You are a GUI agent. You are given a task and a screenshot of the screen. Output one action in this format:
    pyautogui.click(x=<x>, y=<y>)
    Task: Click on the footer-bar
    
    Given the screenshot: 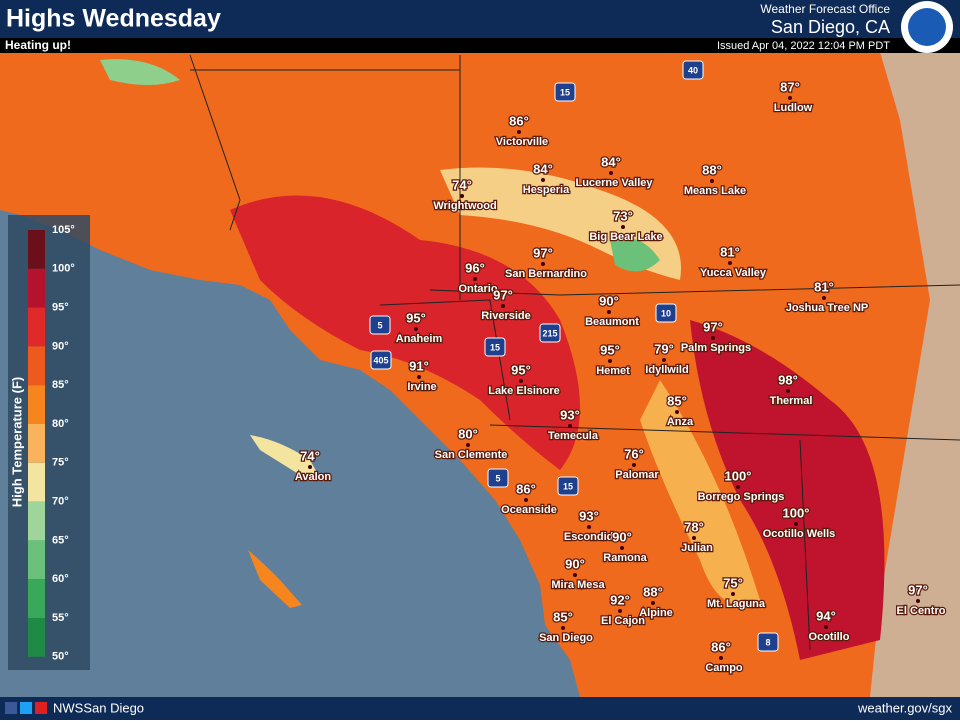 What is the action you would take?
    pyautogui.click(x=480, y=708)
    